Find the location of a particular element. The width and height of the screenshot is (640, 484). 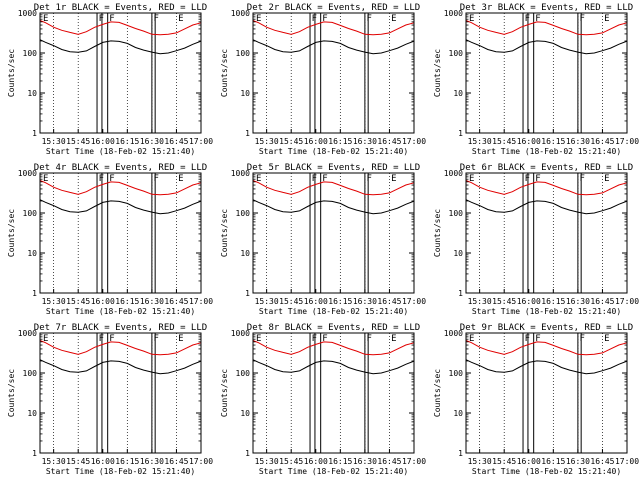

panel-title: Det 1r BLACK = Events, RED = LLD is located at coordinates (120, 8).